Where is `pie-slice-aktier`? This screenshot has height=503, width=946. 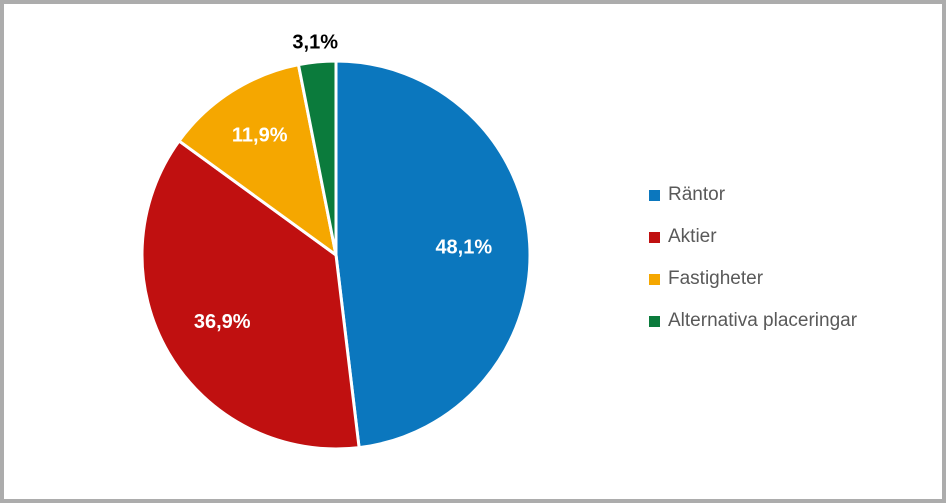 pie-slice-aktier is located at coordinates (250, 295).